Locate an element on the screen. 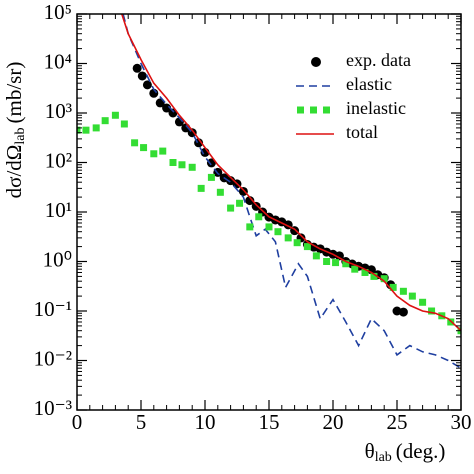 The height and width of the screenshot is (474, 474). y-axis-label: dσ/dΩlab (mb/sr) is located at coordinates (15, 130).